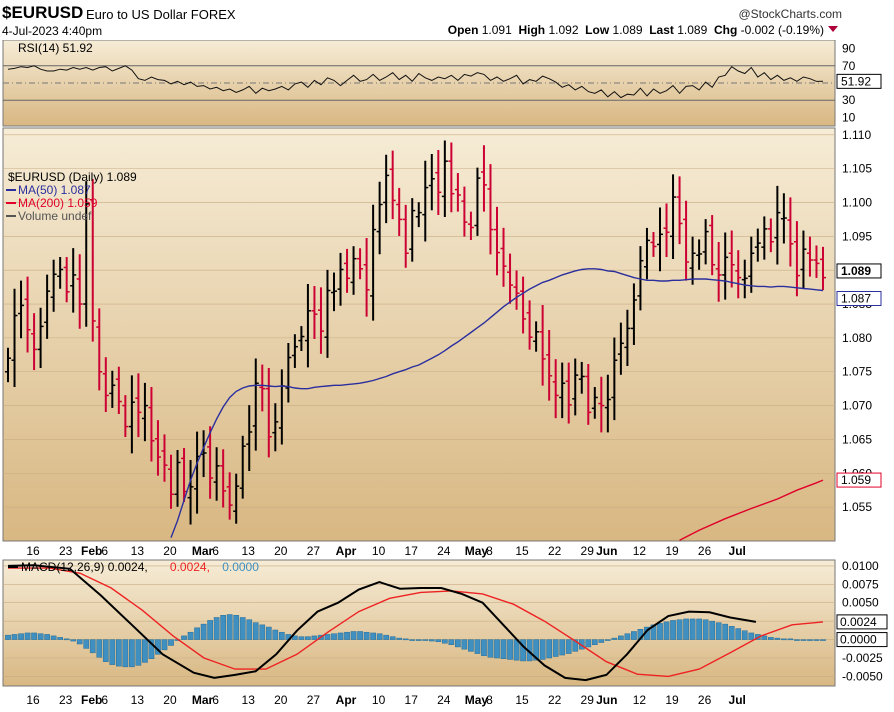  I want to click on price-title: $EURUSD (Daily) 1.089, so click(72, 177).